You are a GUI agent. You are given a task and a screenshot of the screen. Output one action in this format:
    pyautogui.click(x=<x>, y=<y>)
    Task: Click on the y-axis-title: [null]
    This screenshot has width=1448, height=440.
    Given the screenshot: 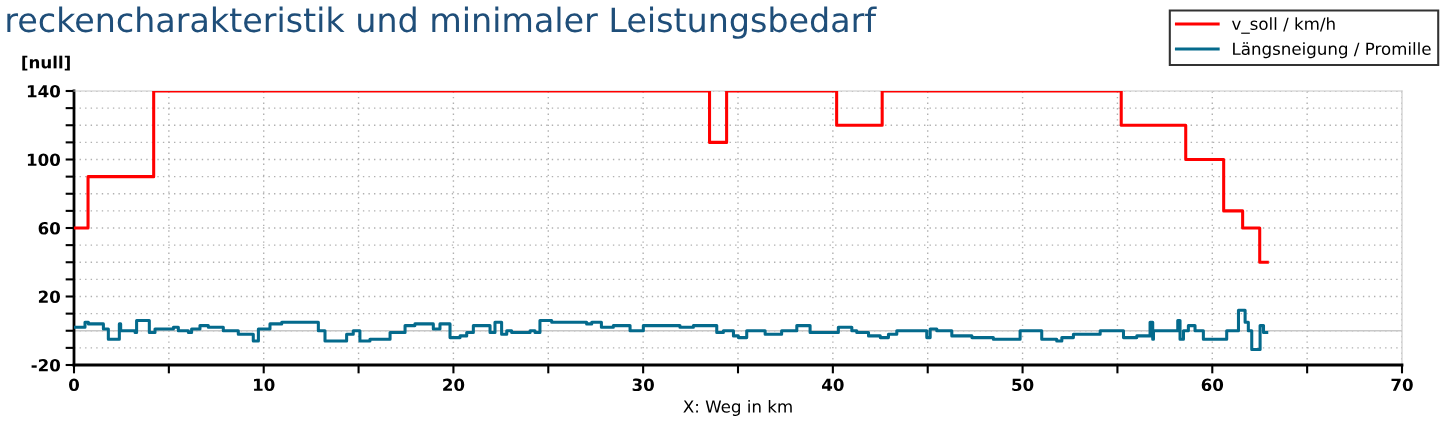 What is the action you would take?
    pyautogui.click(x=46, y=63)
    